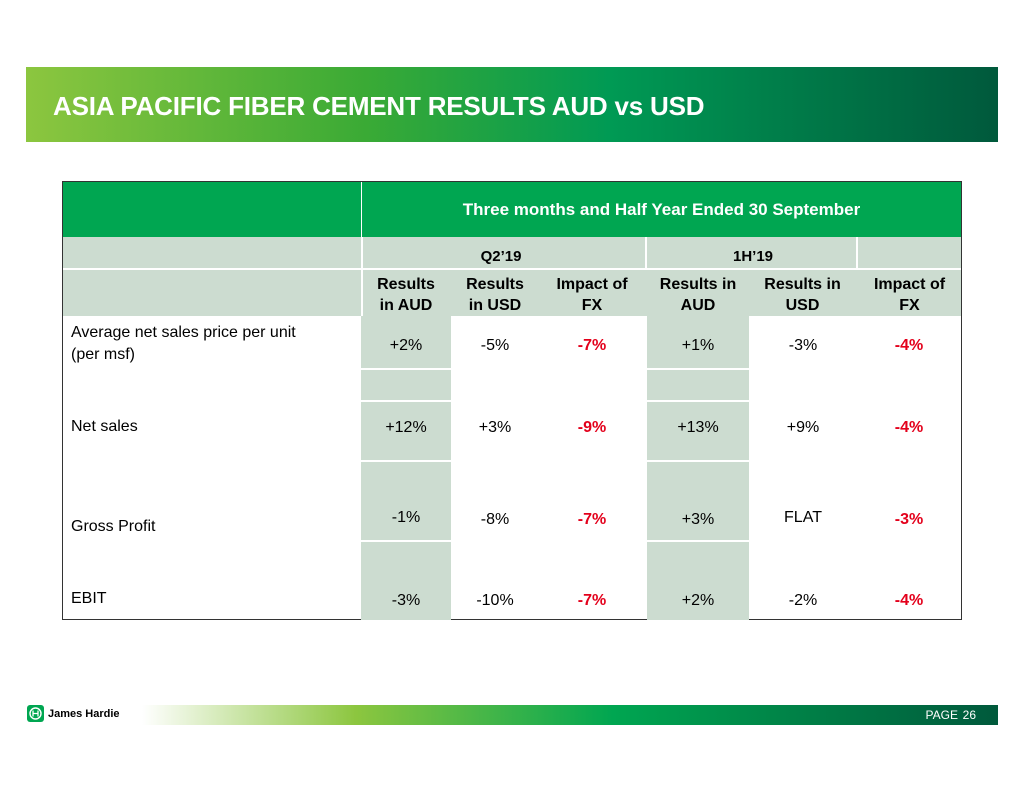 The width and height of the screenshot is (1024, 791). Describe the element at coordinates (698, 427) in the screenshot. I see `cell: +13%` at that location.